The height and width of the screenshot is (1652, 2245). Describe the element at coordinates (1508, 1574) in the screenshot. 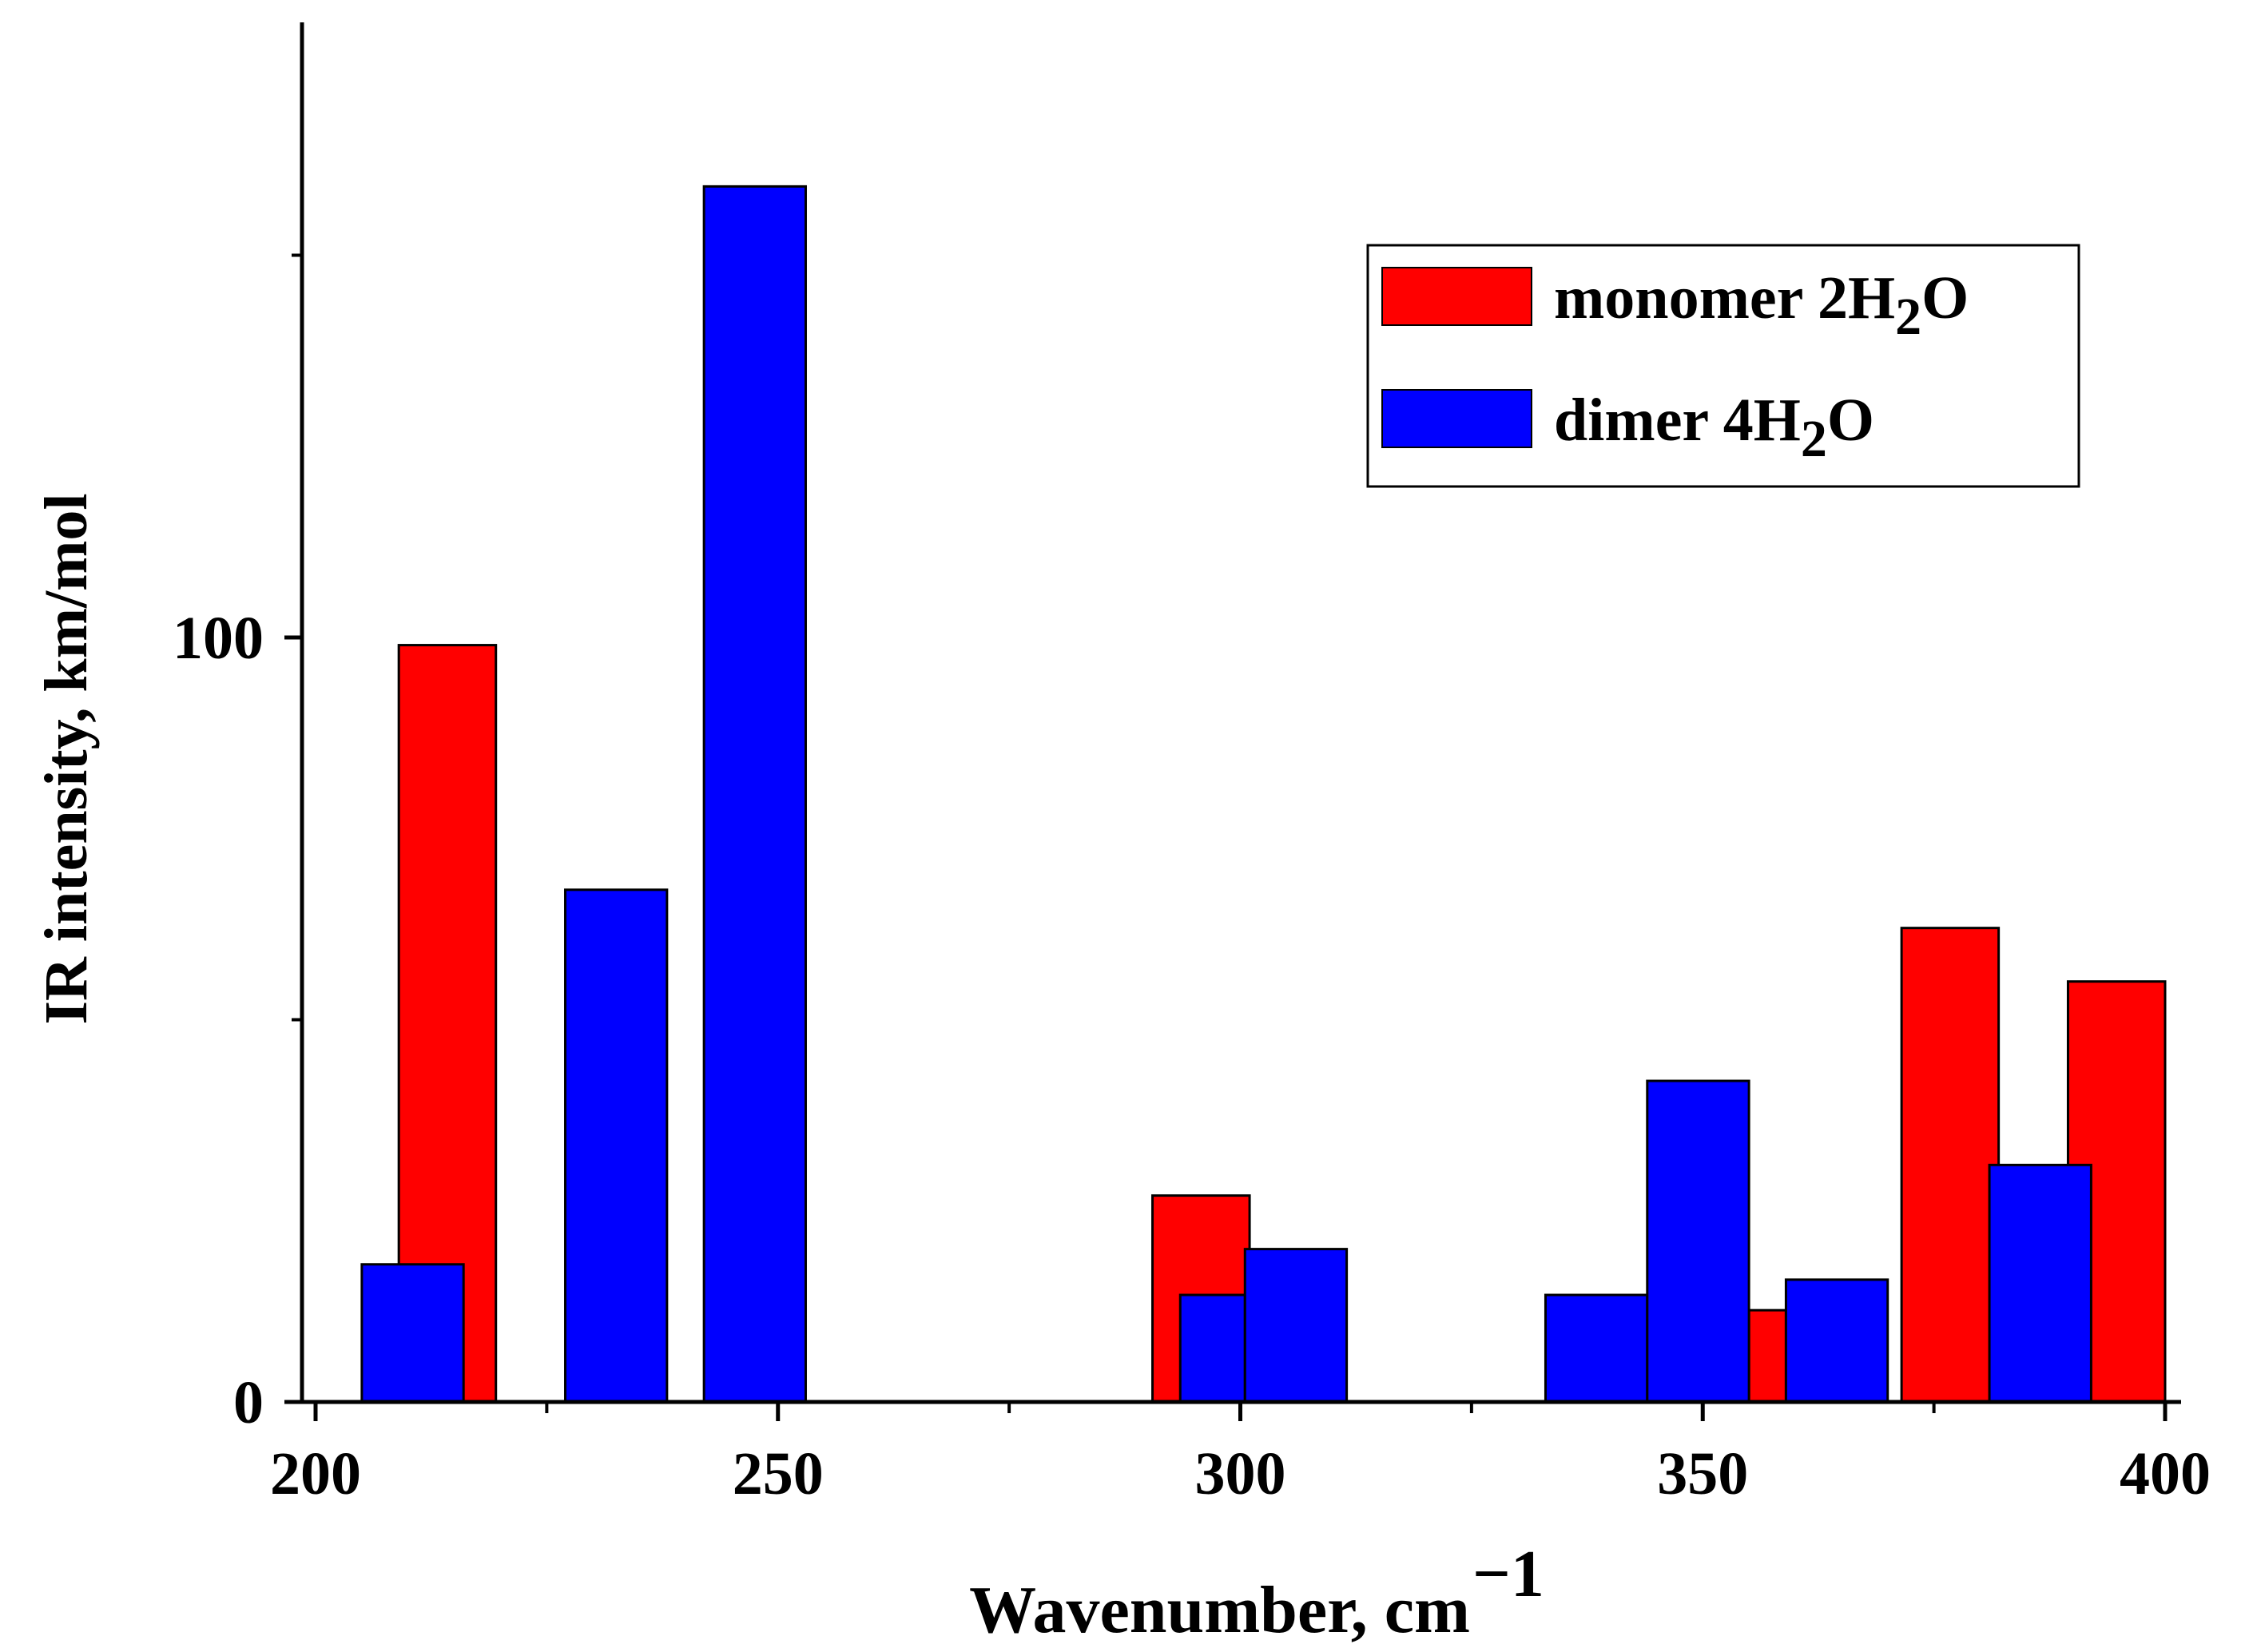

I see `x-axis-label-superscript: −1` at that location.